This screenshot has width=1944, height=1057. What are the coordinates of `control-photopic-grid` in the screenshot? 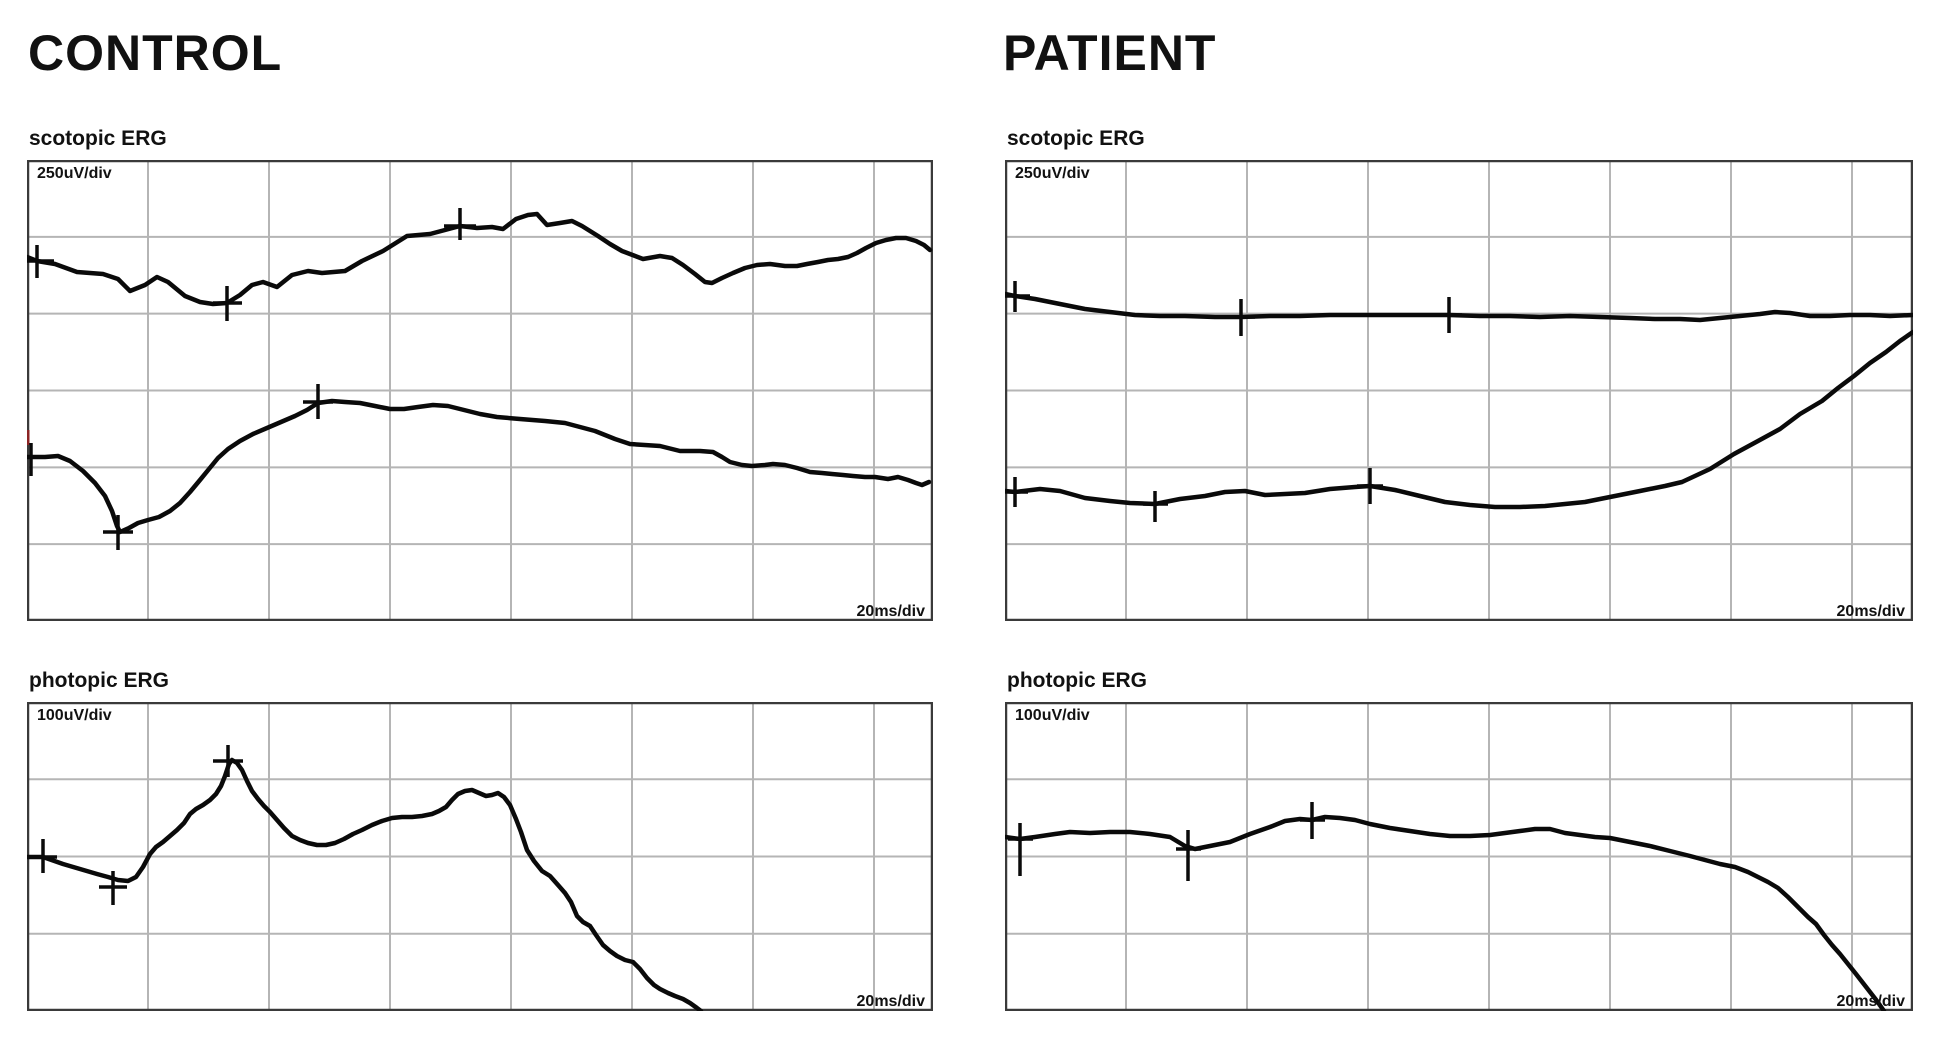 It's located at (480, 856).